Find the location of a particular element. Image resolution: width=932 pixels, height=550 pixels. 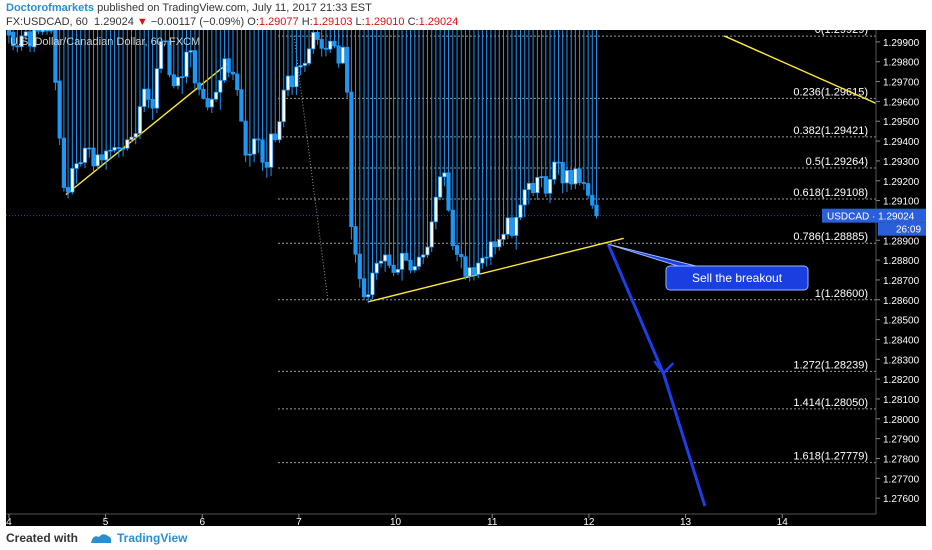

time-tick-label: 5 is located at coordinates (106, 521).